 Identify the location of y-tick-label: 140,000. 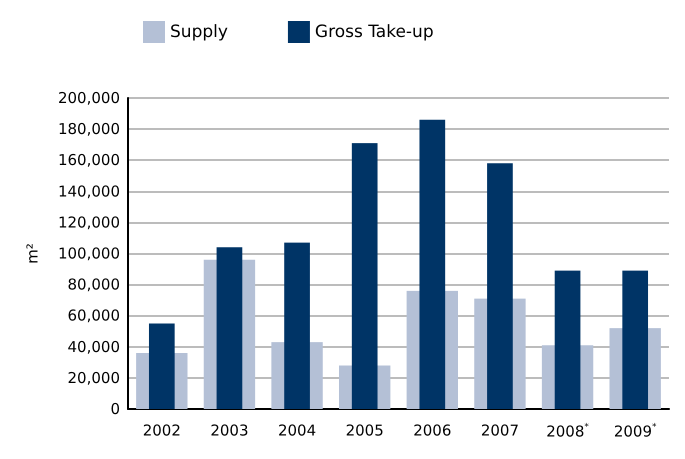
(89, 191).